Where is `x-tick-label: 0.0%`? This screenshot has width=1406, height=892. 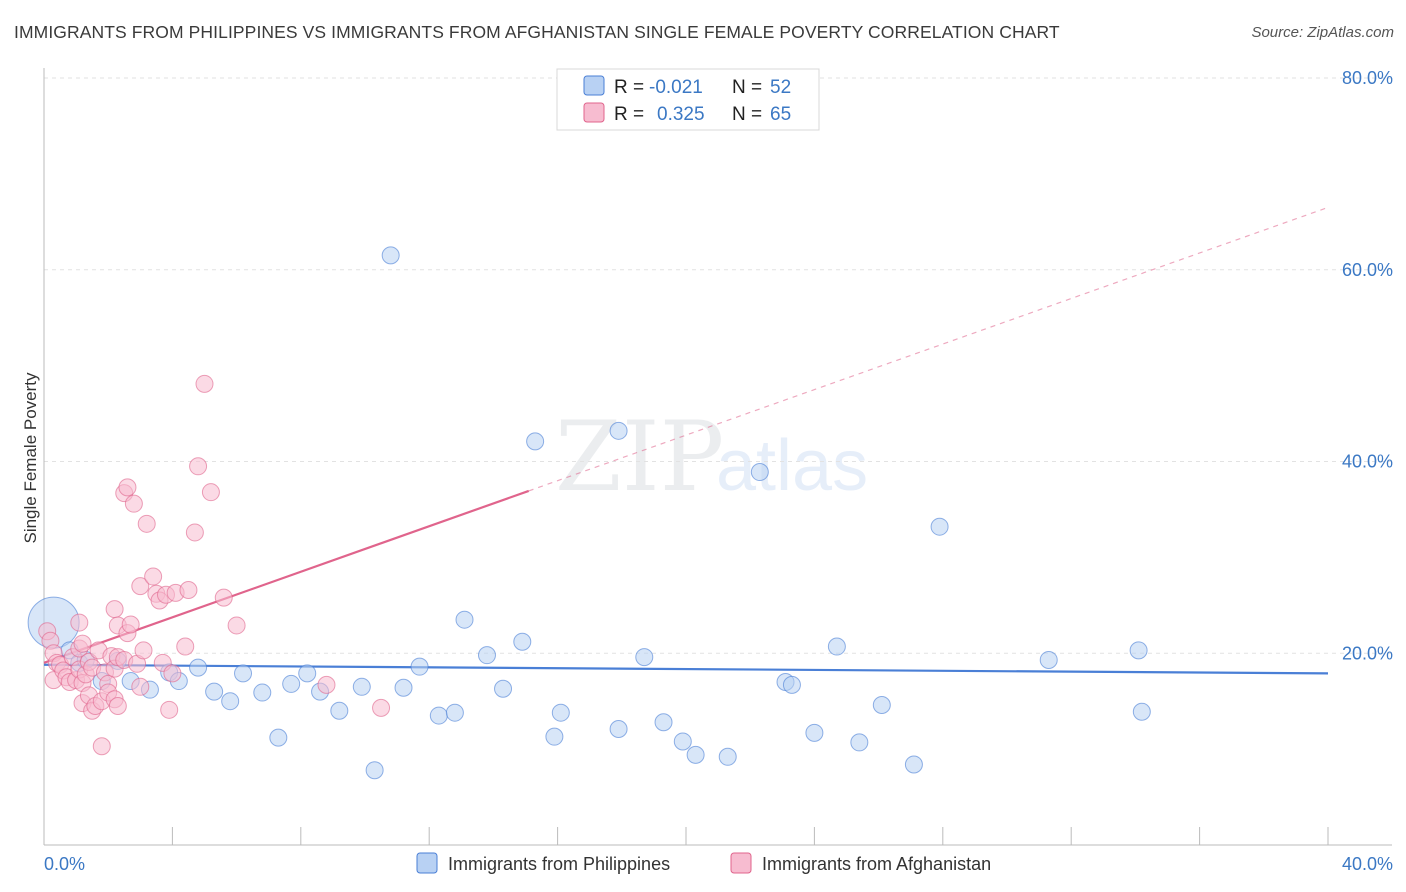
x-tick-label: 0.0% is located at coordinates (64, 864).